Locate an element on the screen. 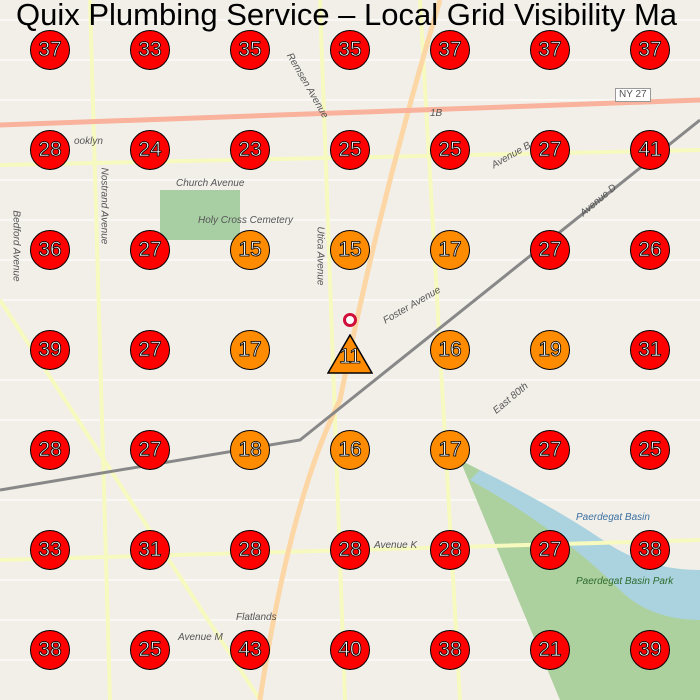 The width and height of the screenshot is (700, 700). rank-value: 24 is located at coordinates (150, 149).